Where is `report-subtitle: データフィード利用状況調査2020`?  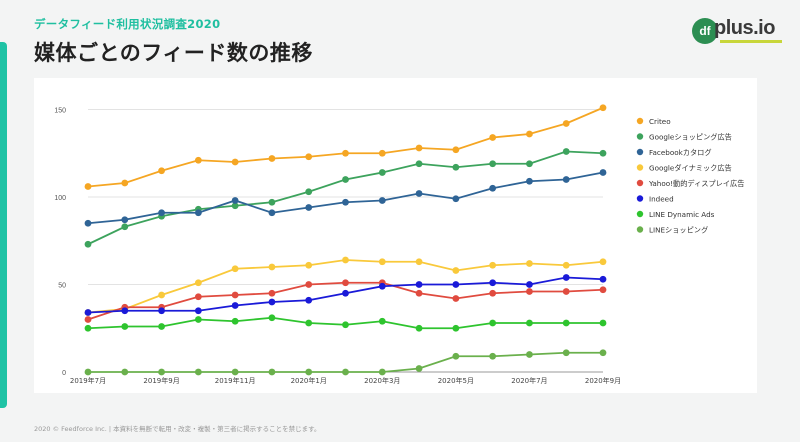 report-subtitle: データフィード利用状況調査2020 is located at coordinates (127, 24).